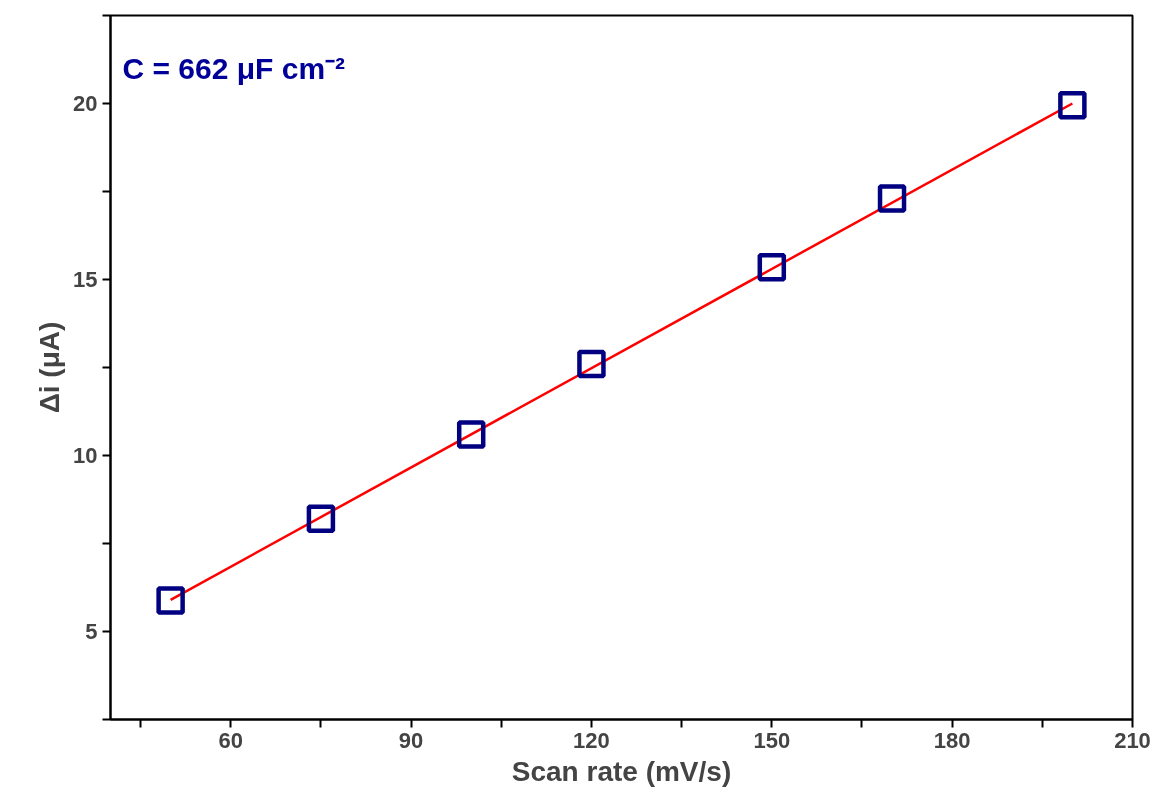 Image resolution: width=1162 pixels, height=809 pixels. I want to click on annotation: C = 662 μF cm⁻², so click(234, 68).